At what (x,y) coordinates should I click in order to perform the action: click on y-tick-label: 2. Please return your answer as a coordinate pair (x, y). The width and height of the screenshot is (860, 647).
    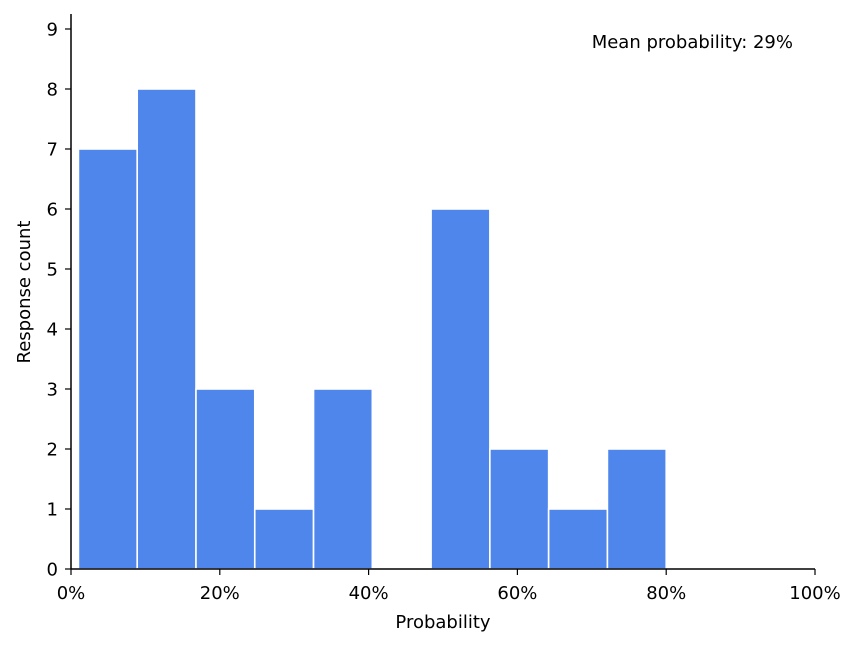
    Looking at the image, I should click on (52, 450).